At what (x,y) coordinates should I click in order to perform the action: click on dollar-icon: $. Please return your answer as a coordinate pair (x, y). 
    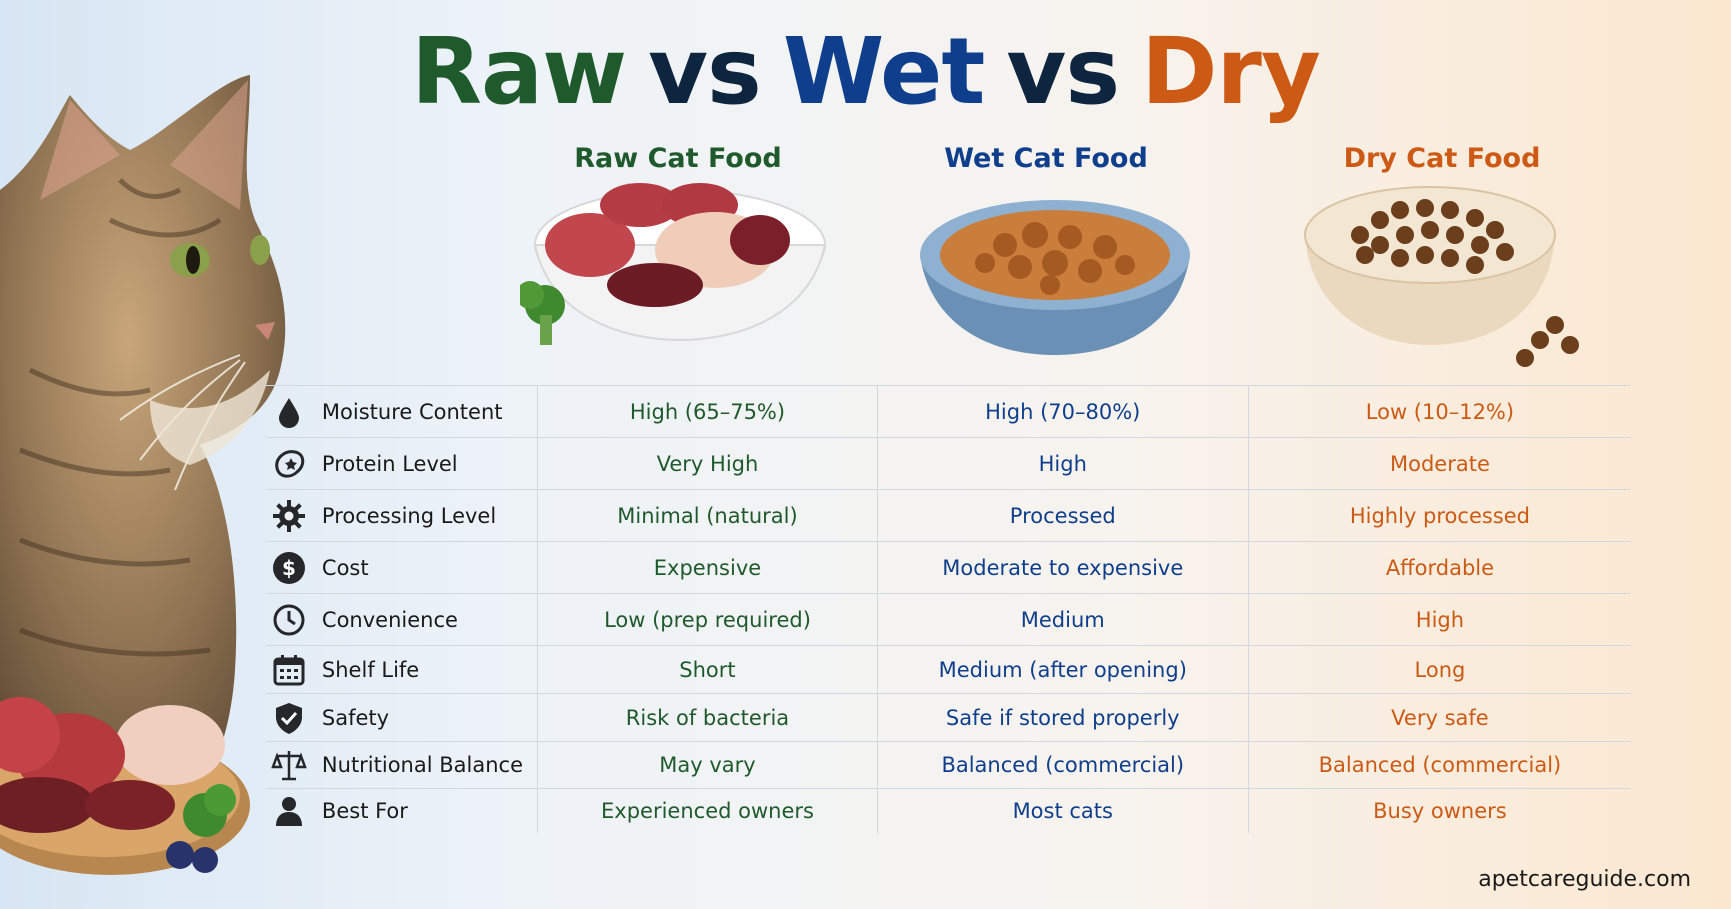
    Looking at the image, I should click on (289, 568).